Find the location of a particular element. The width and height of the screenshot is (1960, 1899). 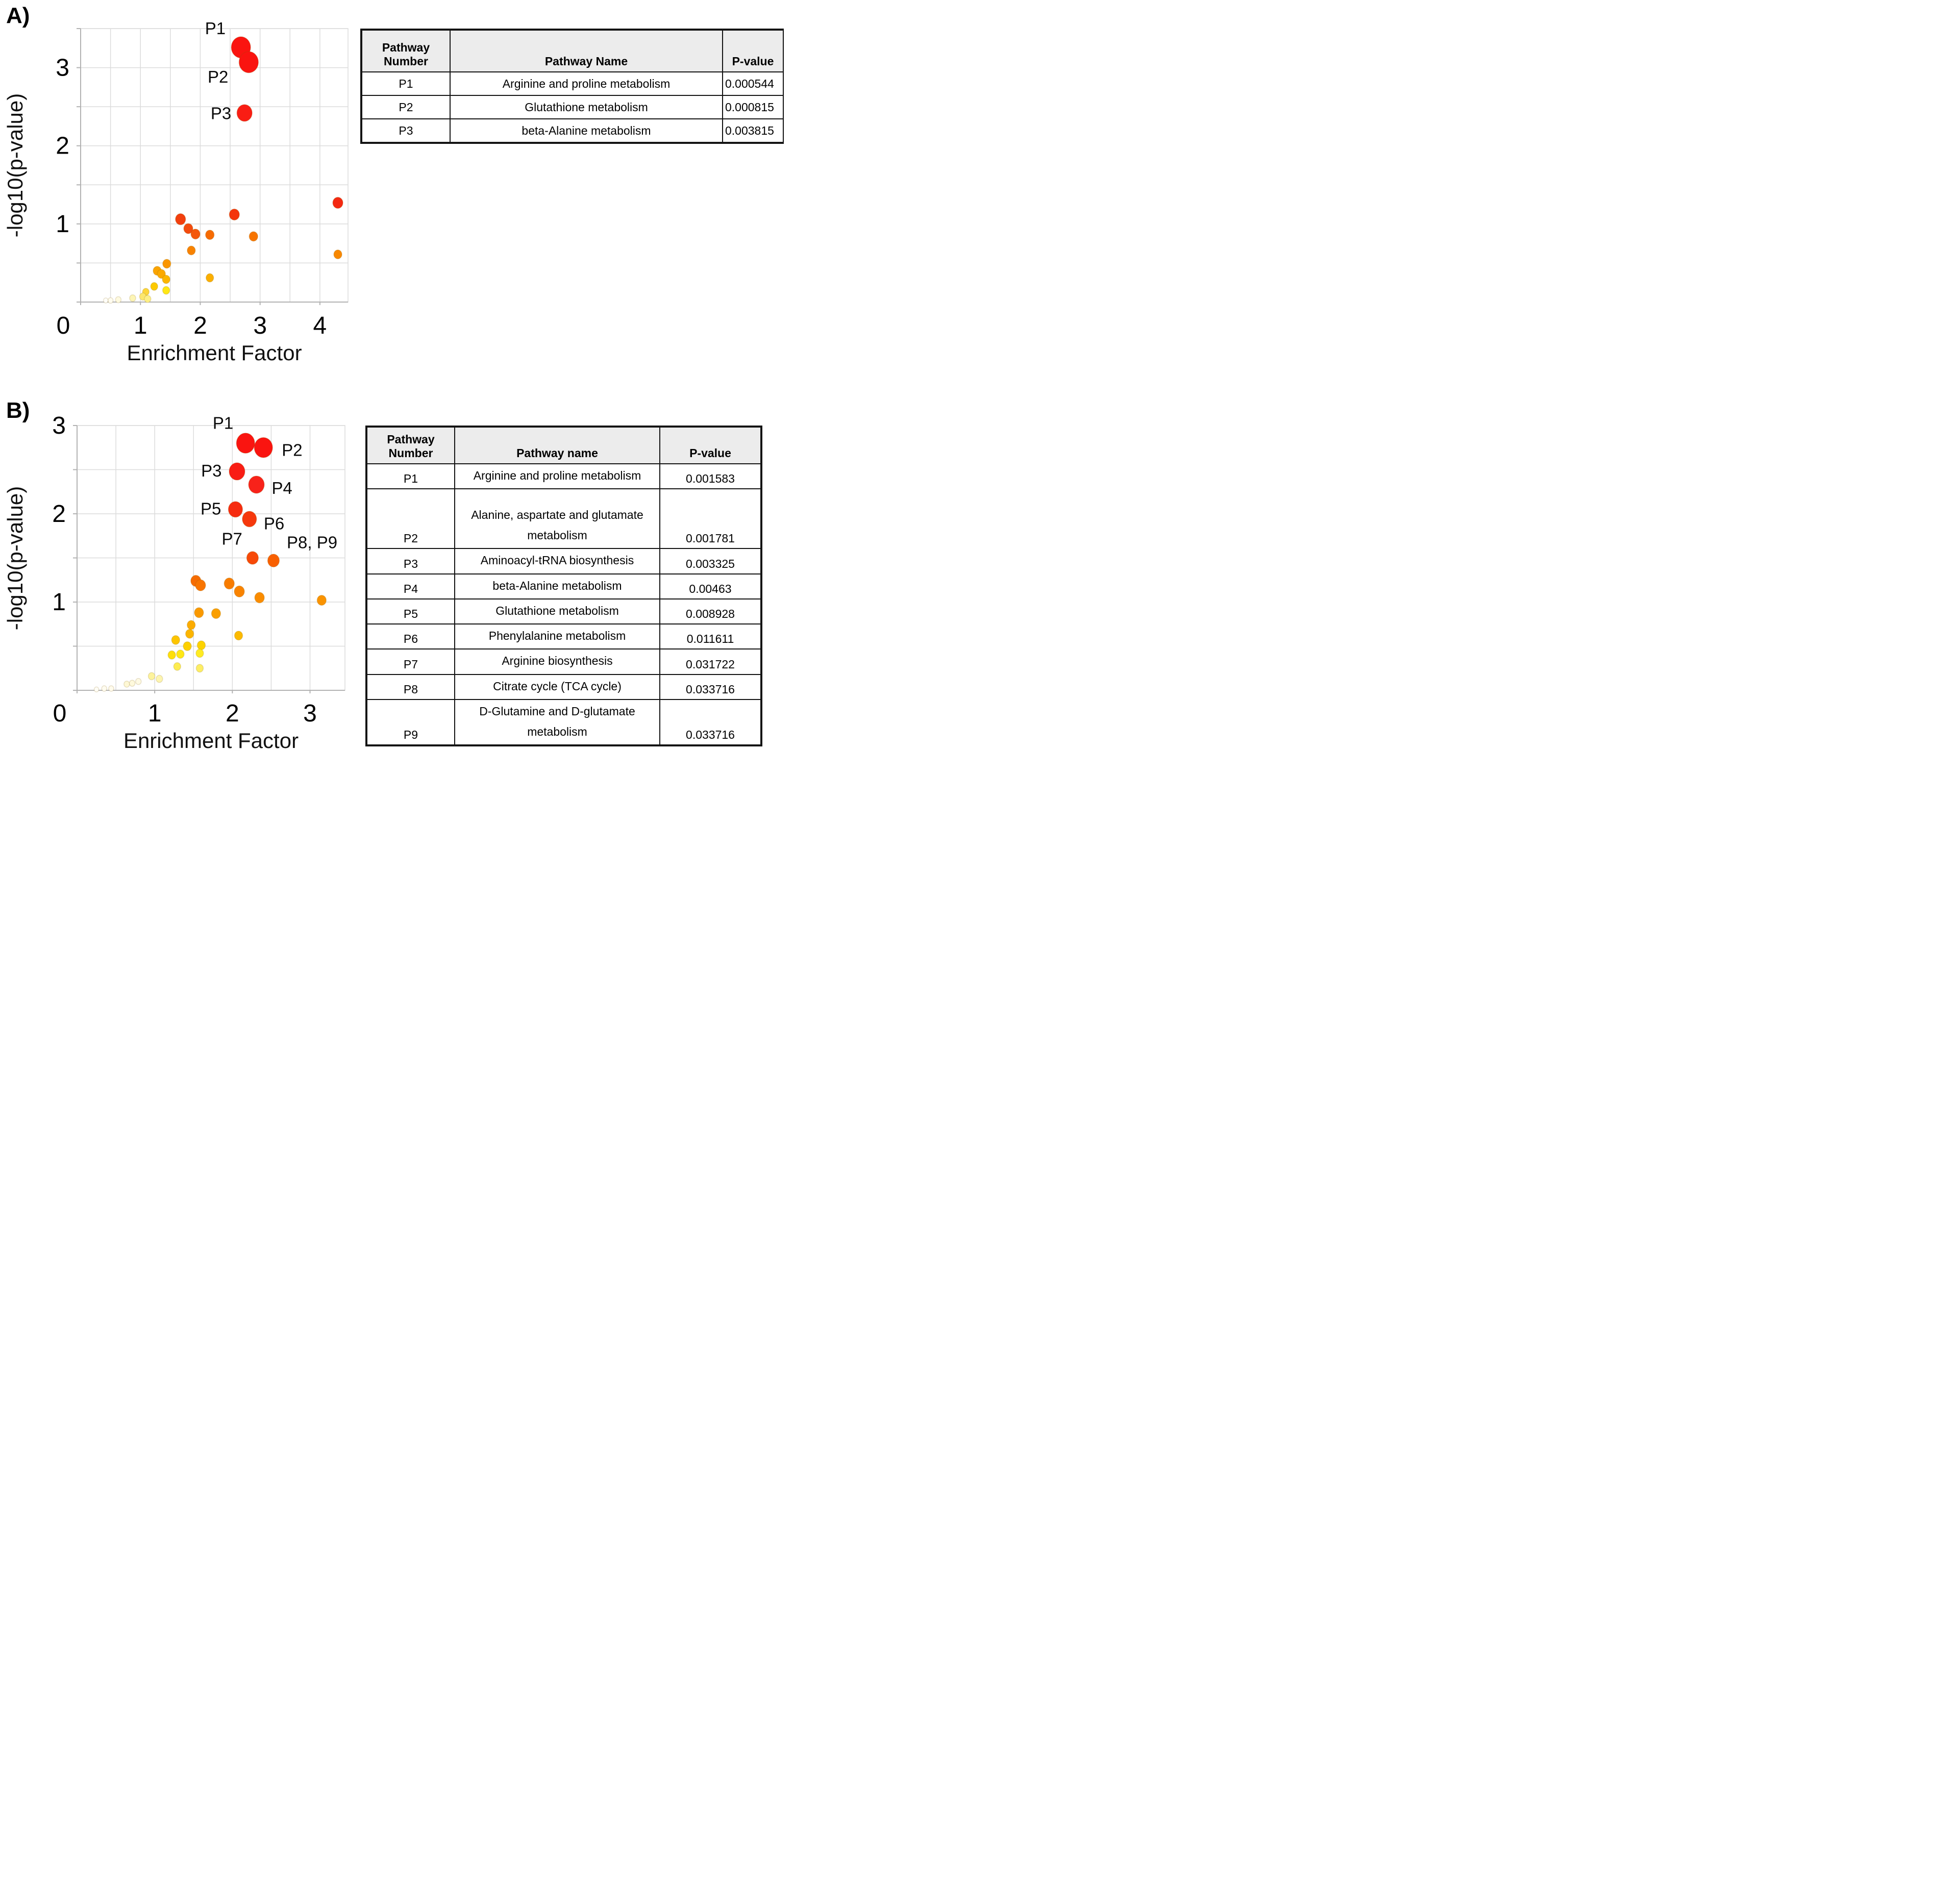

table-row: P8 Citrate cycle (TCA cycle) 0.033716 is located at coordinates (564, 686).